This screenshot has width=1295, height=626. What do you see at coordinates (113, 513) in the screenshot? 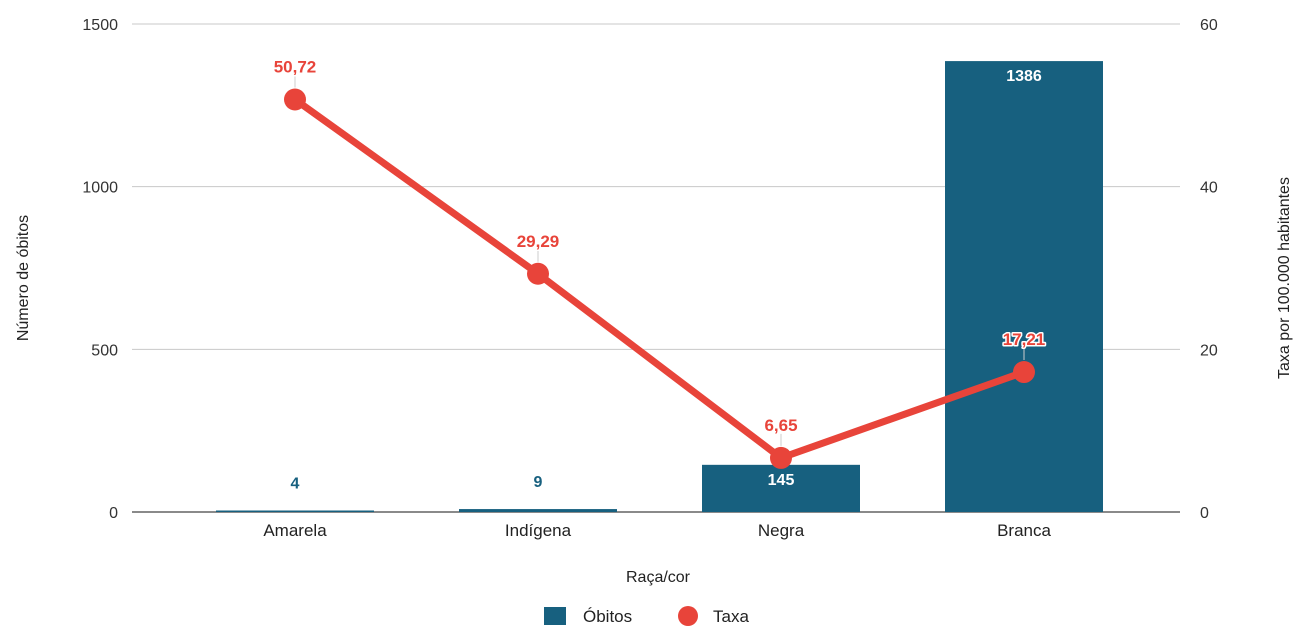
I see `y-tick-label: 0` at bounding box center [113, 513].